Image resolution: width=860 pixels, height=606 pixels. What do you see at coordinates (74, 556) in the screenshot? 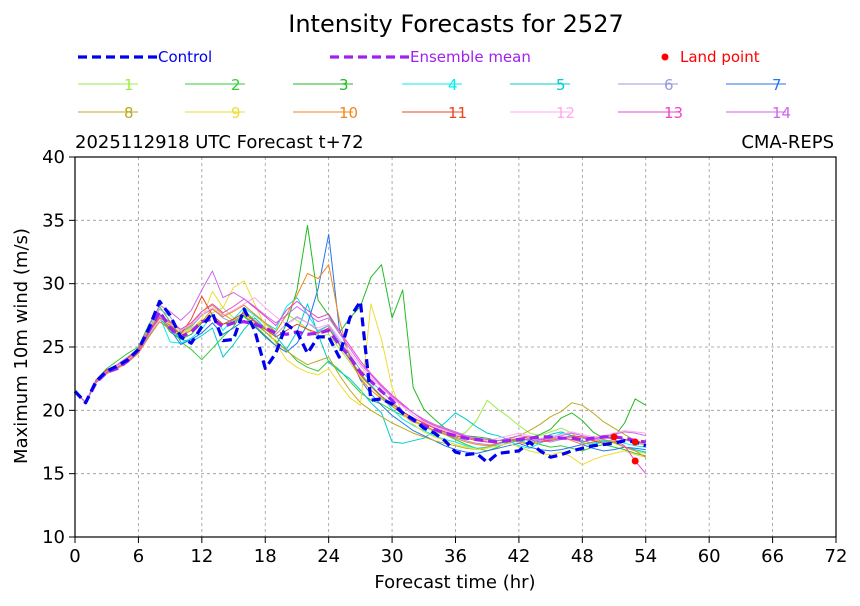
I see `x-tick-label: 0` at bounding box center [74, 556].